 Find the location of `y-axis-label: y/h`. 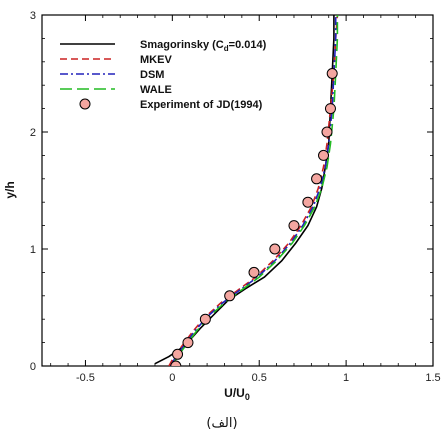

y-axis-label: y/h is located at coordinates (10, 189).